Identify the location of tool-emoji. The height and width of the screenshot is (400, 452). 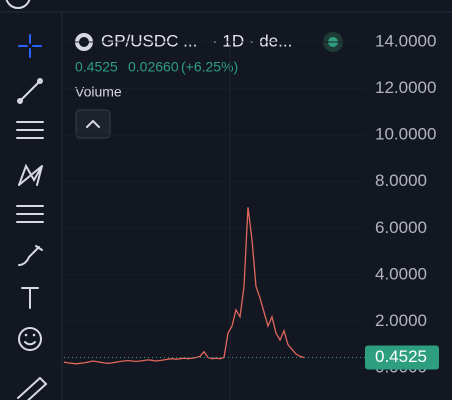
(30, 339).